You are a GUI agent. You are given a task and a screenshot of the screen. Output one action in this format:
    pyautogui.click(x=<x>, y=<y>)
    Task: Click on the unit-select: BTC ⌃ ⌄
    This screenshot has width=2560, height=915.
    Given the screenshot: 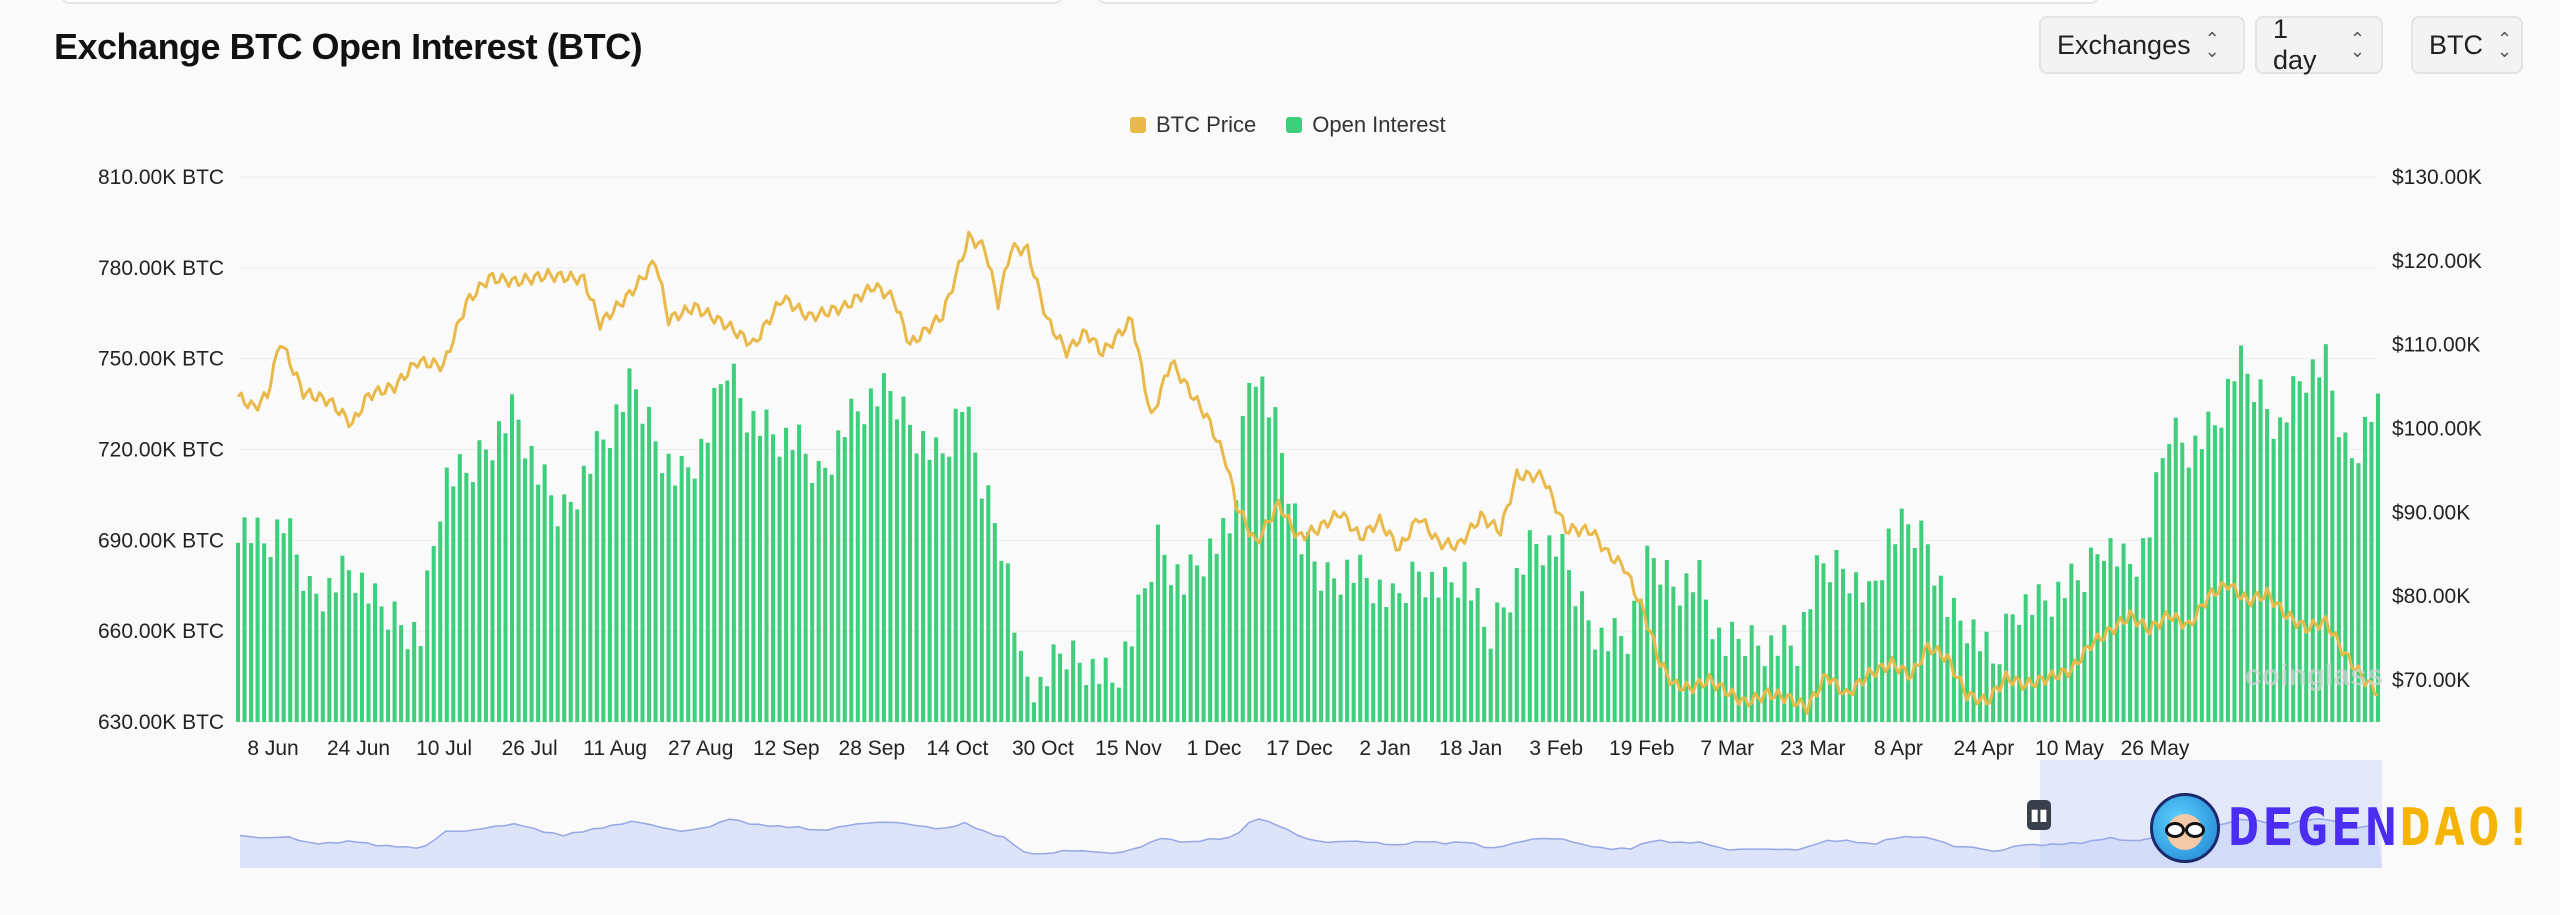 What is the action you would take?
    pyautogui.click(x=2467, y=45)
    